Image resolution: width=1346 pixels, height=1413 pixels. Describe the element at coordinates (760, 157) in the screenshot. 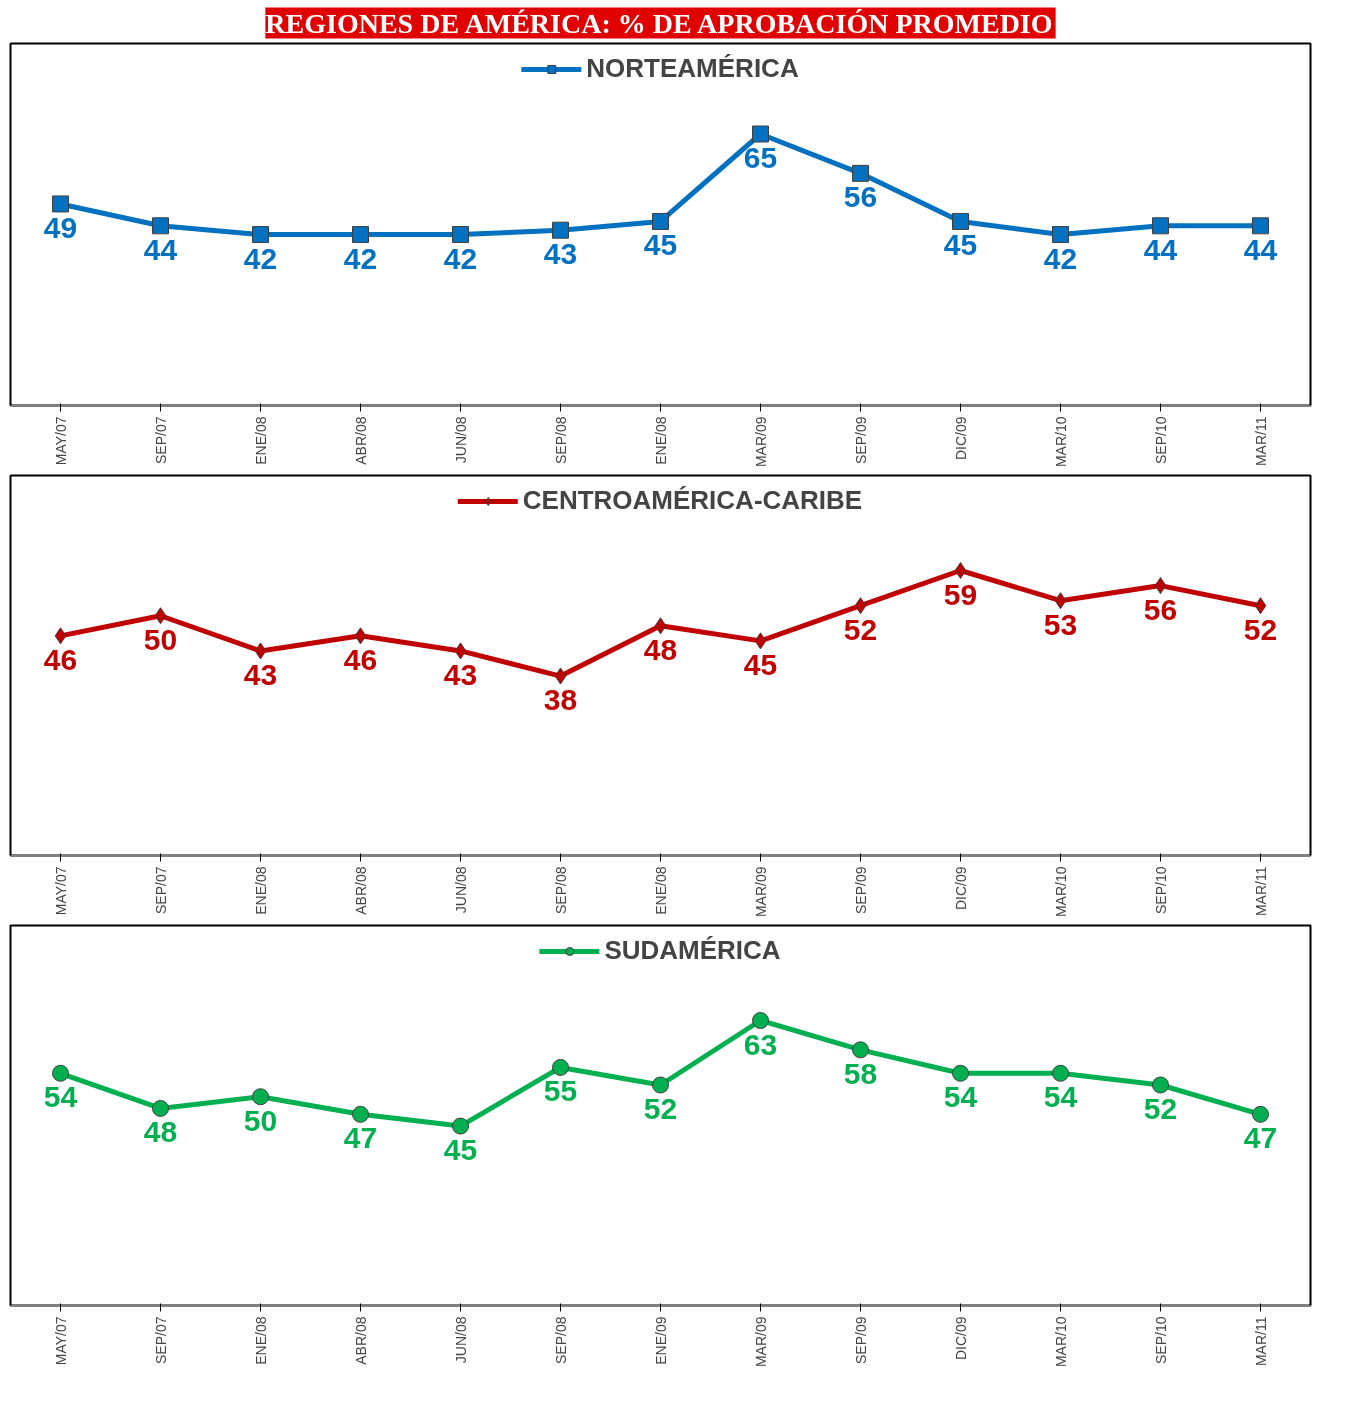

I see `data-label: 65` at that location.